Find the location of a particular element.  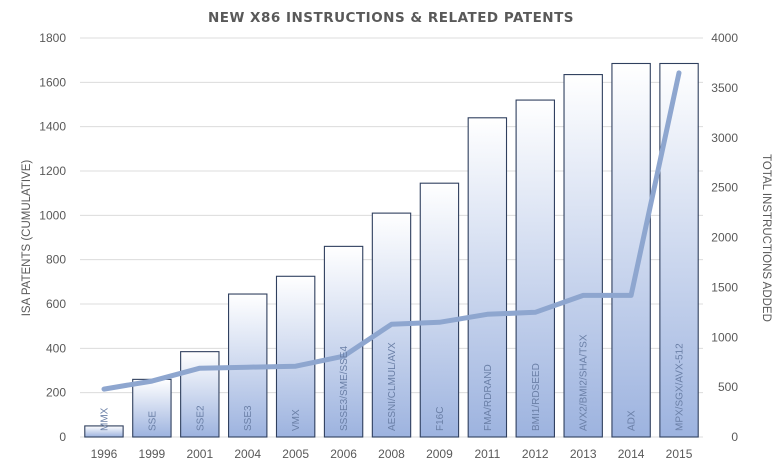

y-tick-label: 0 is located at coordinates (62, 437).